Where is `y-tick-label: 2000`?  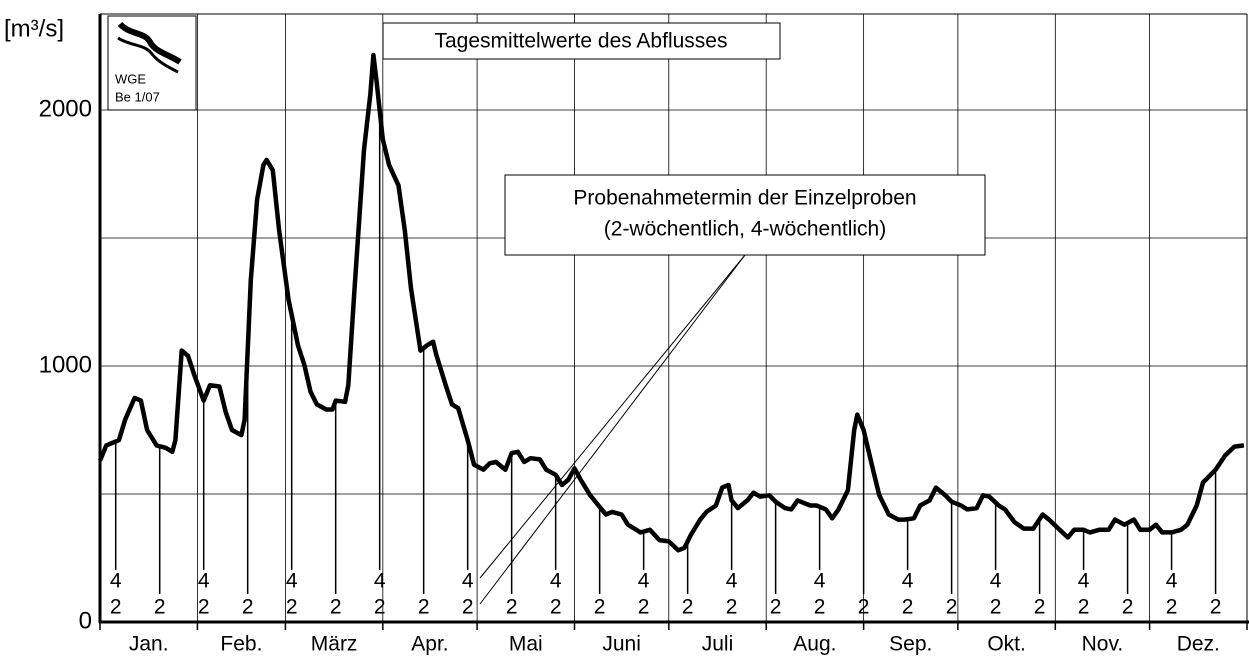
y-tick-label: 2000 is located at coordinates (65, 108).